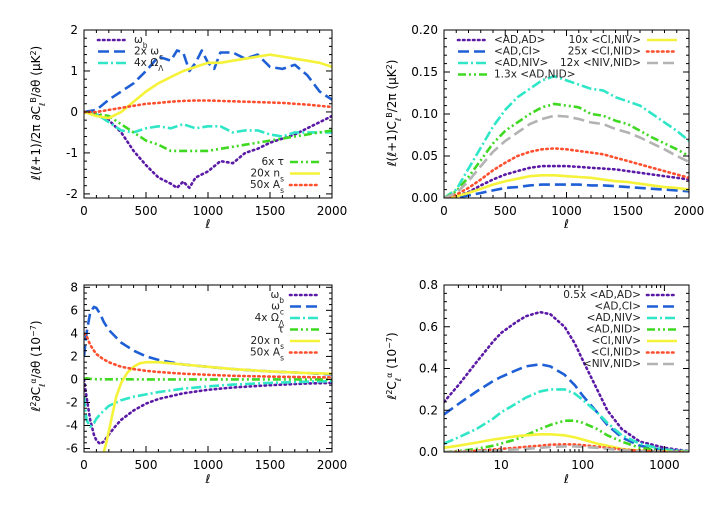  What do you see at coordinates (566, 479) in the screenshot?
I see `panel-3-xlabel: ℓ` at bounding box center [566, 479].